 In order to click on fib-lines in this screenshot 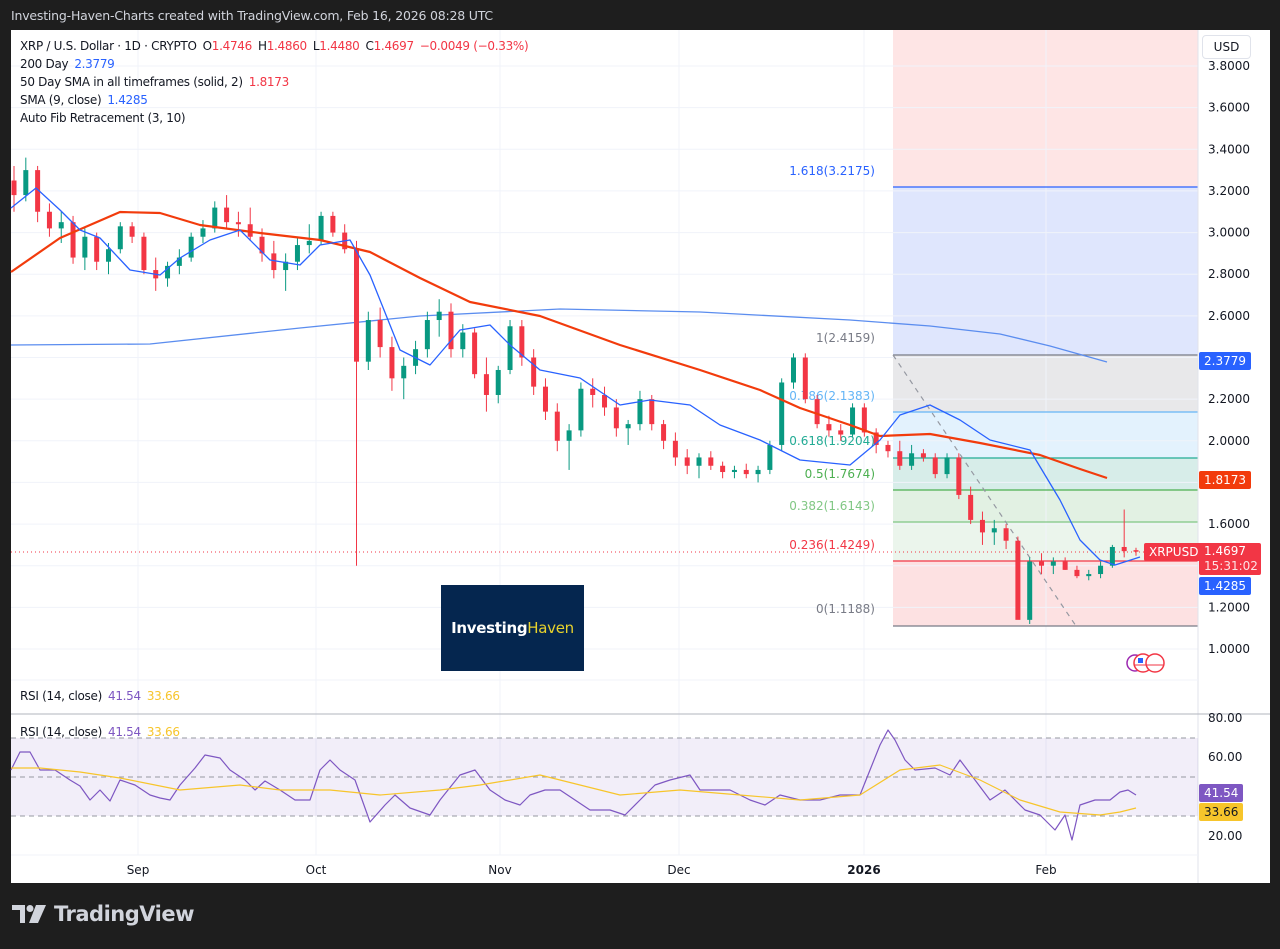, I will do `click(1045, 406)`.